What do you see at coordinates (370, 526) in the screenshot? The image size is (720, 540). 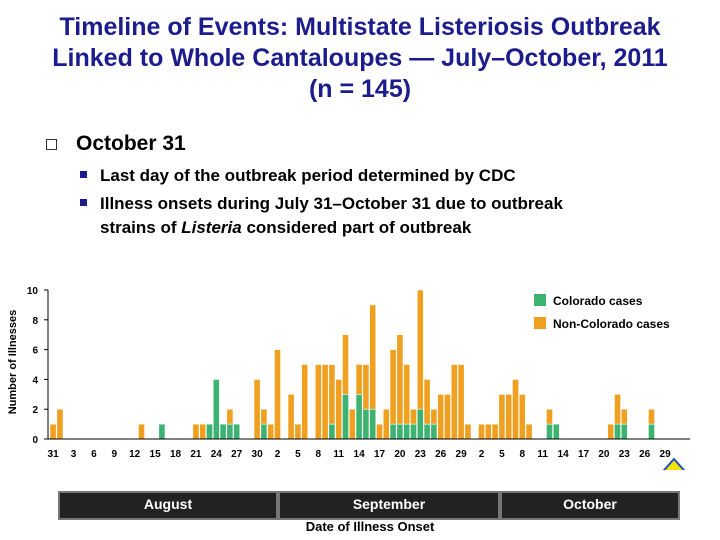 I see `x-axis-label: Date of Illness Onset` at bounding box center [370, 526].